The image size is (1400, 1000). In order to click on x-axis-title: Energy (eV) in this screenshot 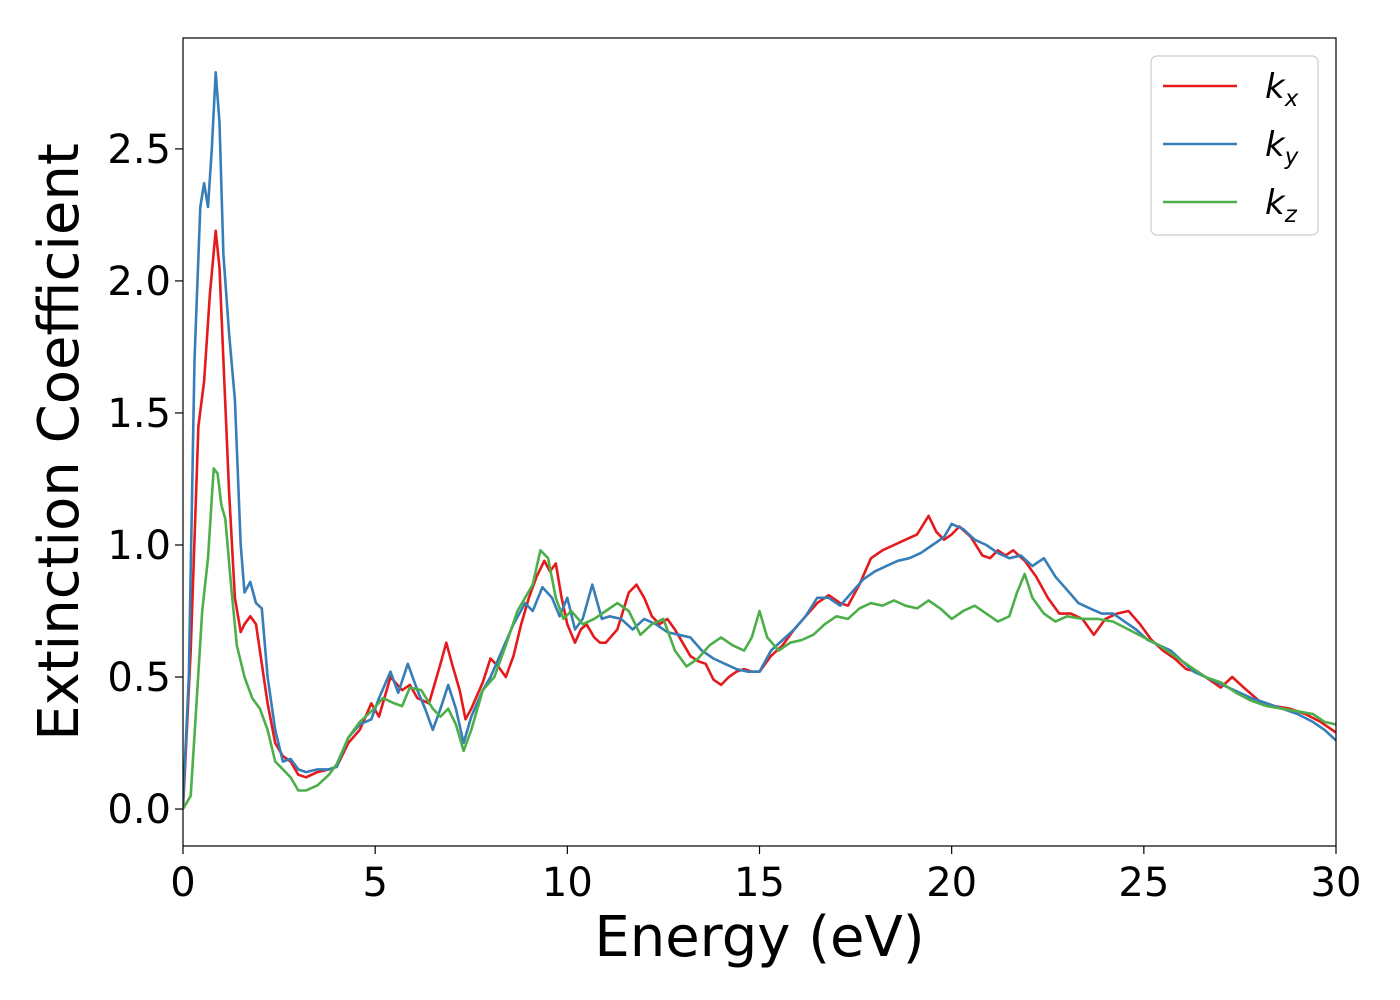, I will do `click(759, 937)`.